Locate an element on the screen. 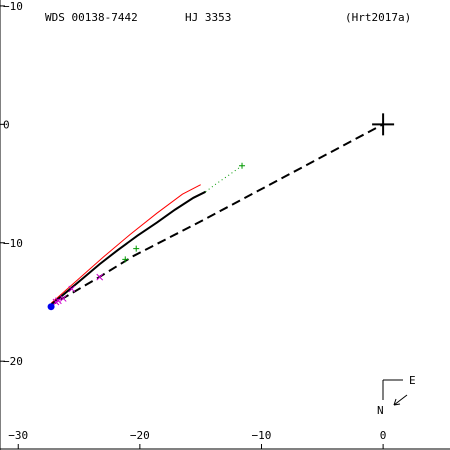 This screenshot has width=450, height=450. discoverer-label: HJ 3353 is located at coordinates (208, 17).